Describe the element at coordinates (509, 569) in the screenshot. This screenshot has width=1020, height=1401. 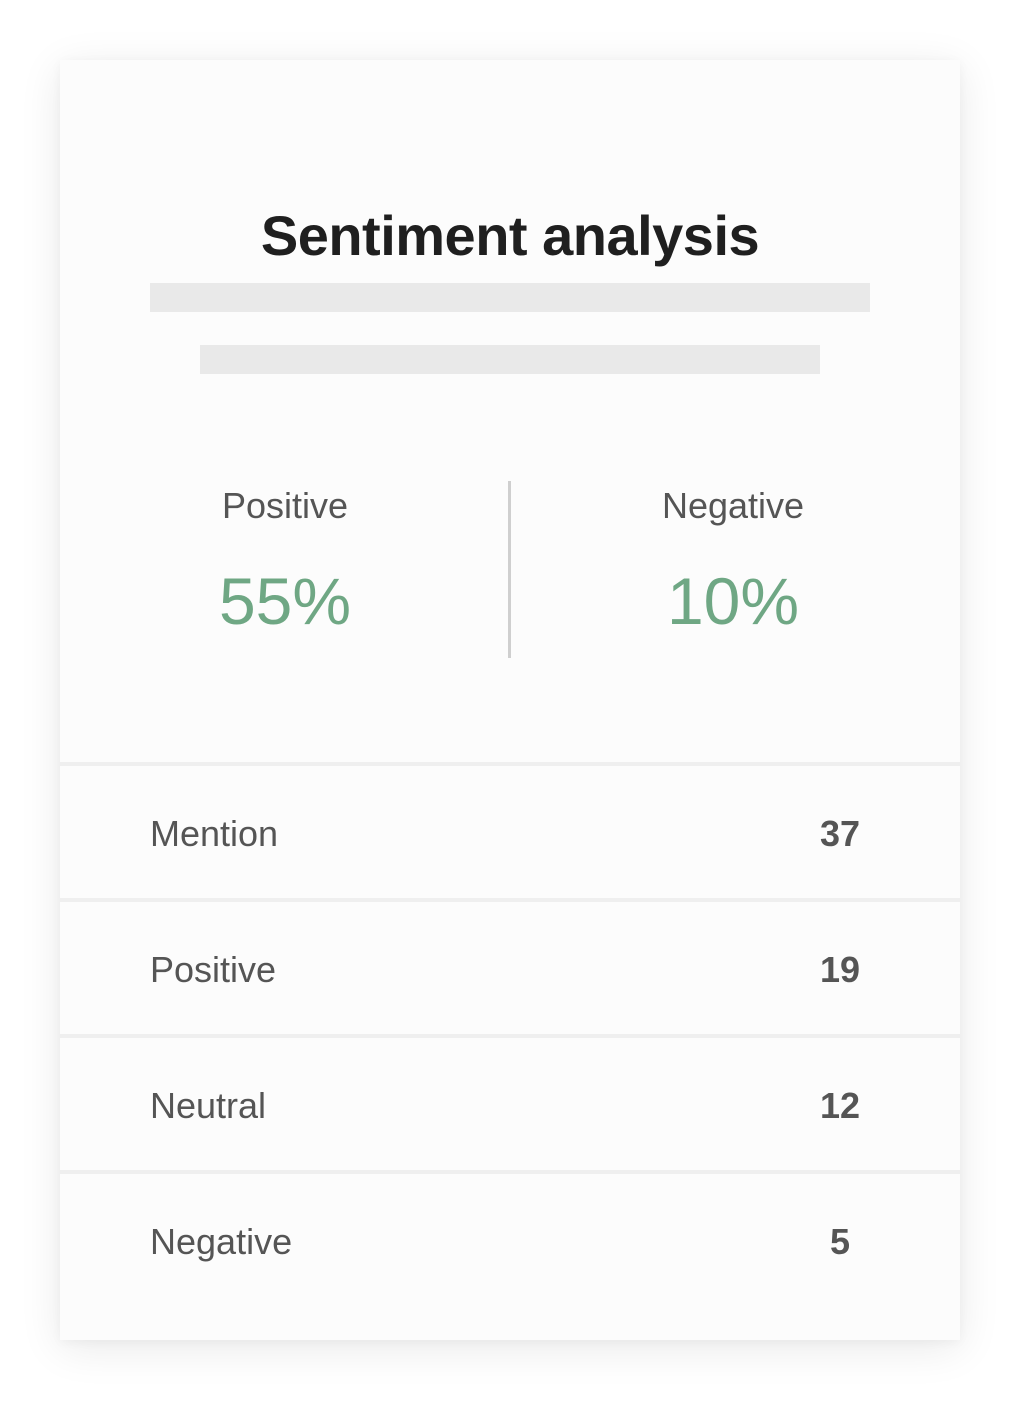
I see `summary-divider` at that location.